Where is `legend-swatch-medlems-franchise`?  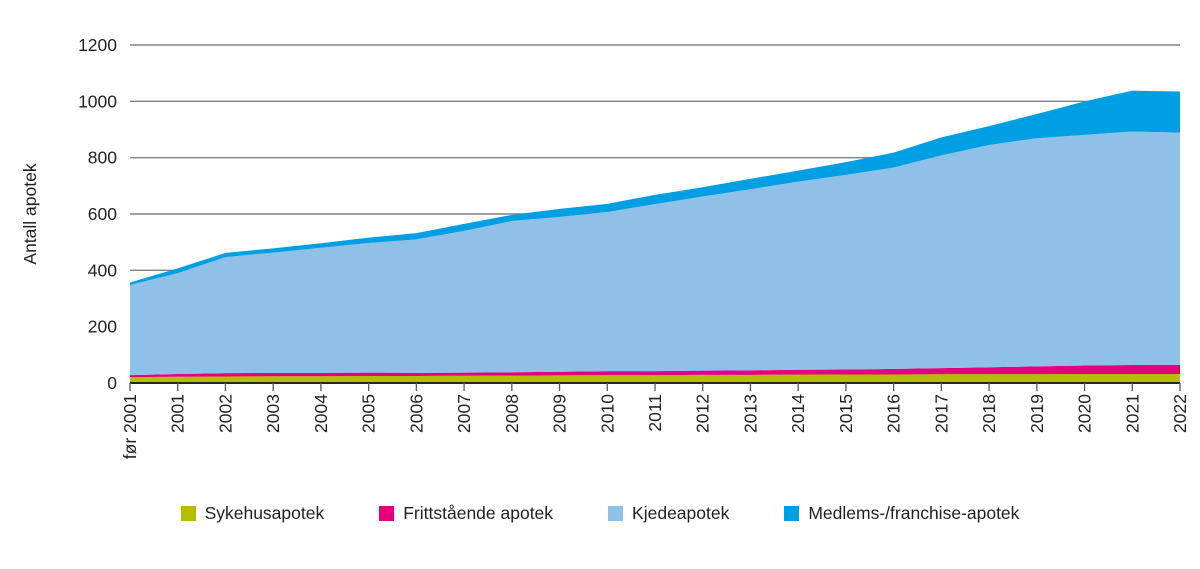
legend-swatch-medlems-franchise is located at coordinates (792, 513).